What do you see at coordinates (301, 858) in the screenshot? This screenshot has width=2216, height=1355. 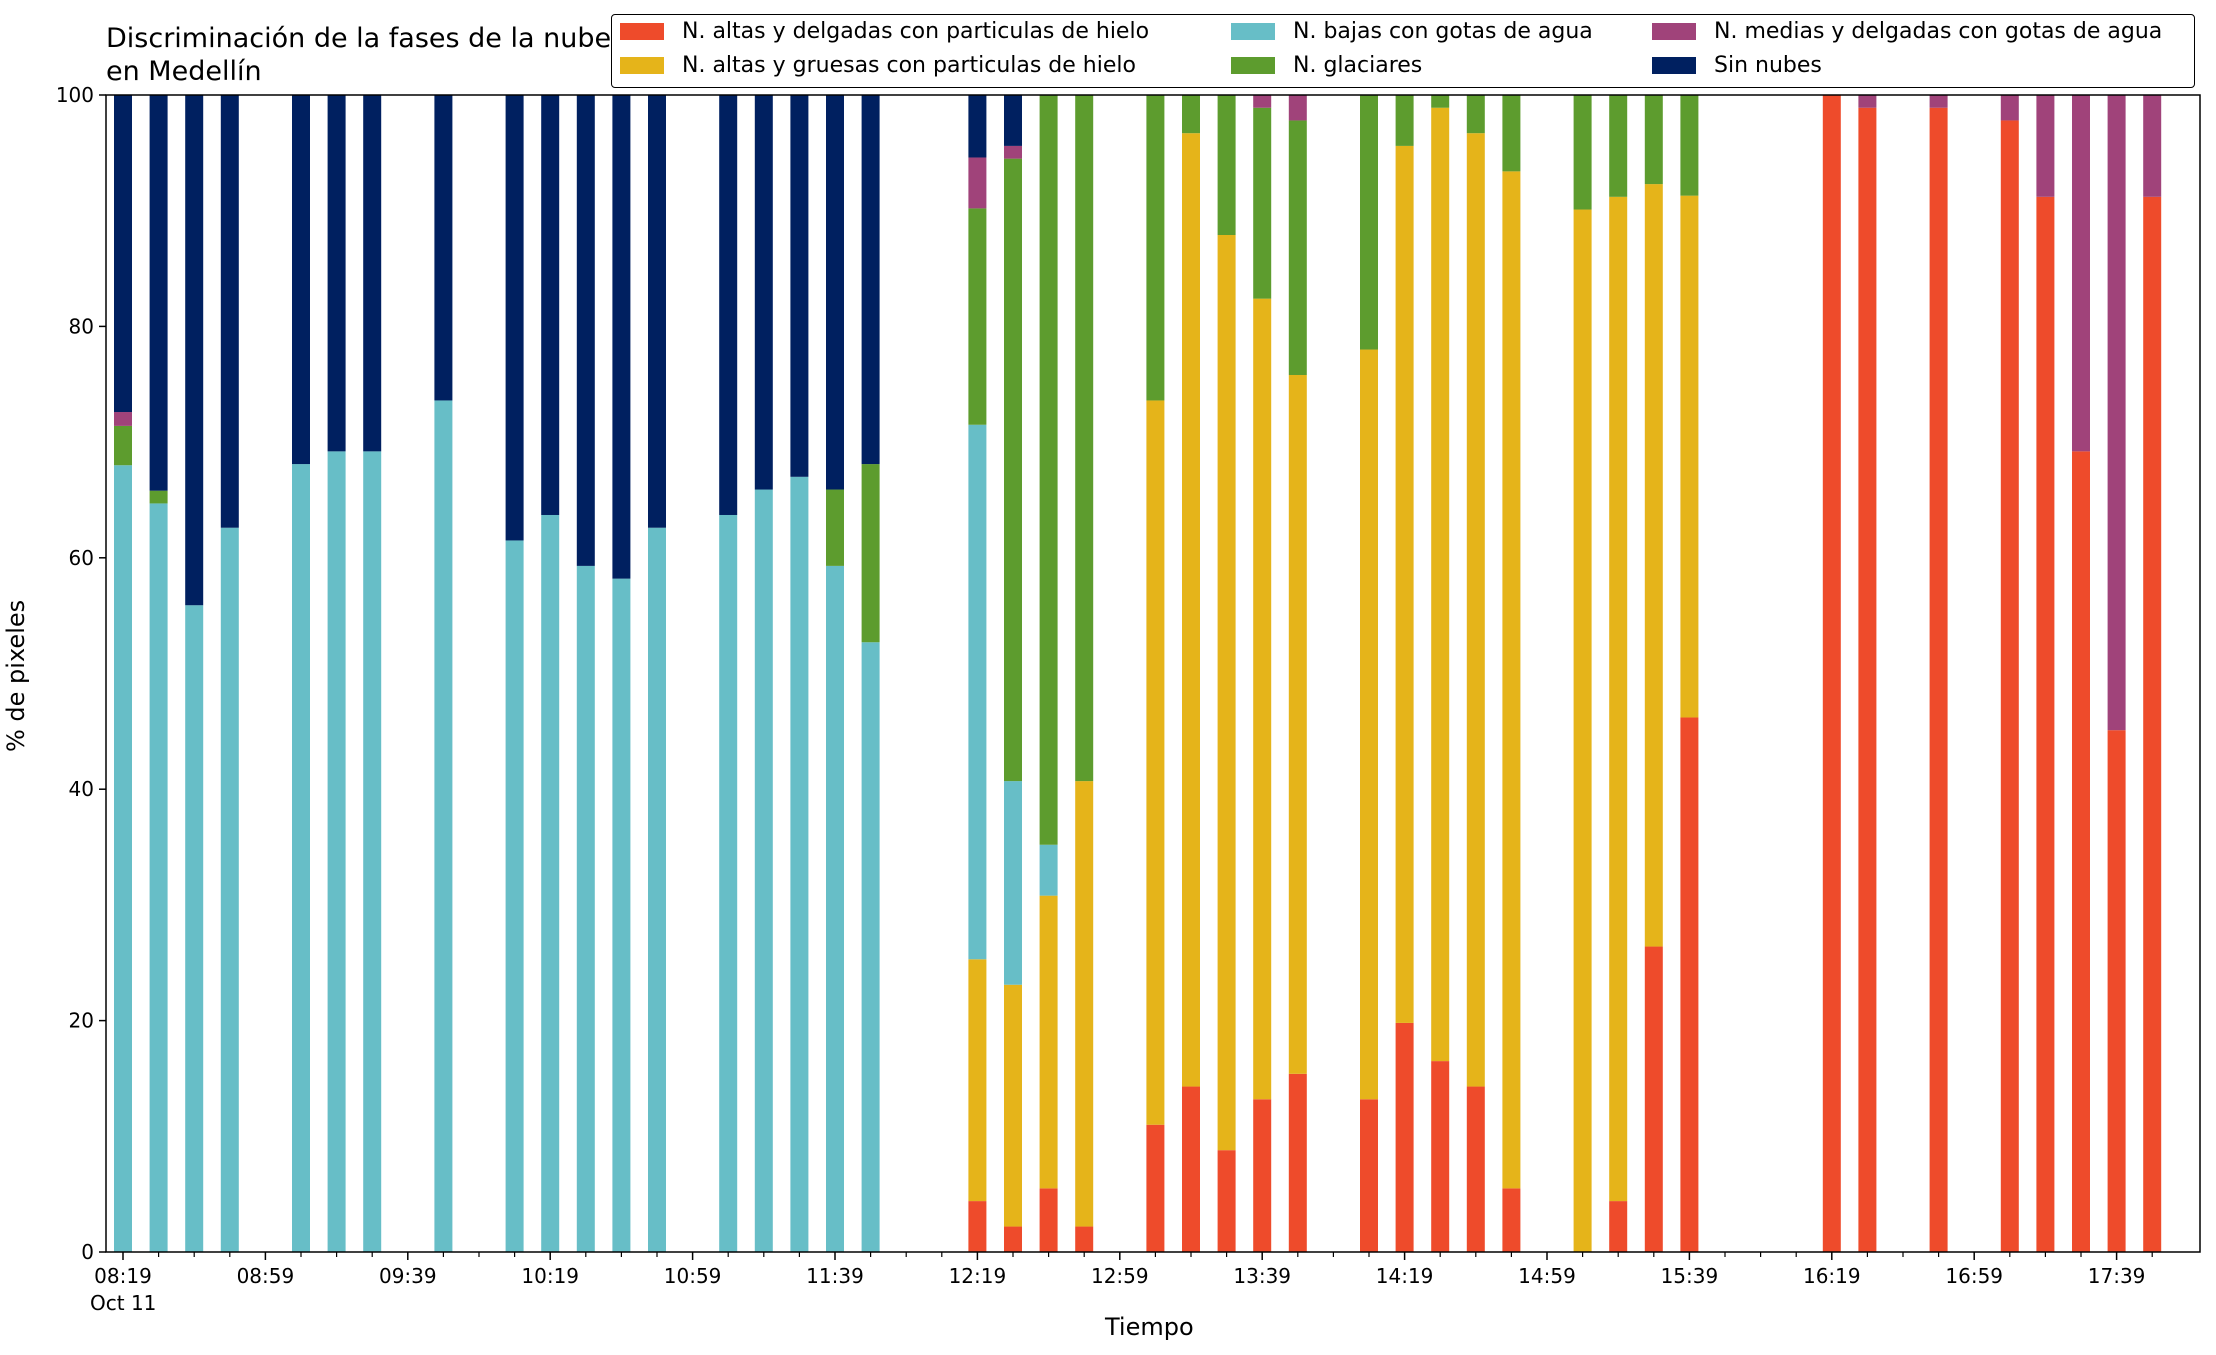 I see `bar-segment-0909-s2` at bounding box center [301, 858].